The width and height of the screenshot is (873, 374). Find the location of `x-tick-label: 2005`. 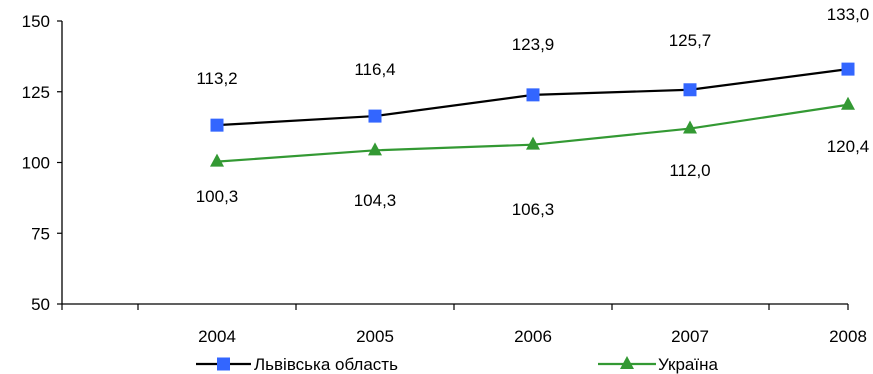

x-tick-label: 2005 is located at coordinates (375, 336).